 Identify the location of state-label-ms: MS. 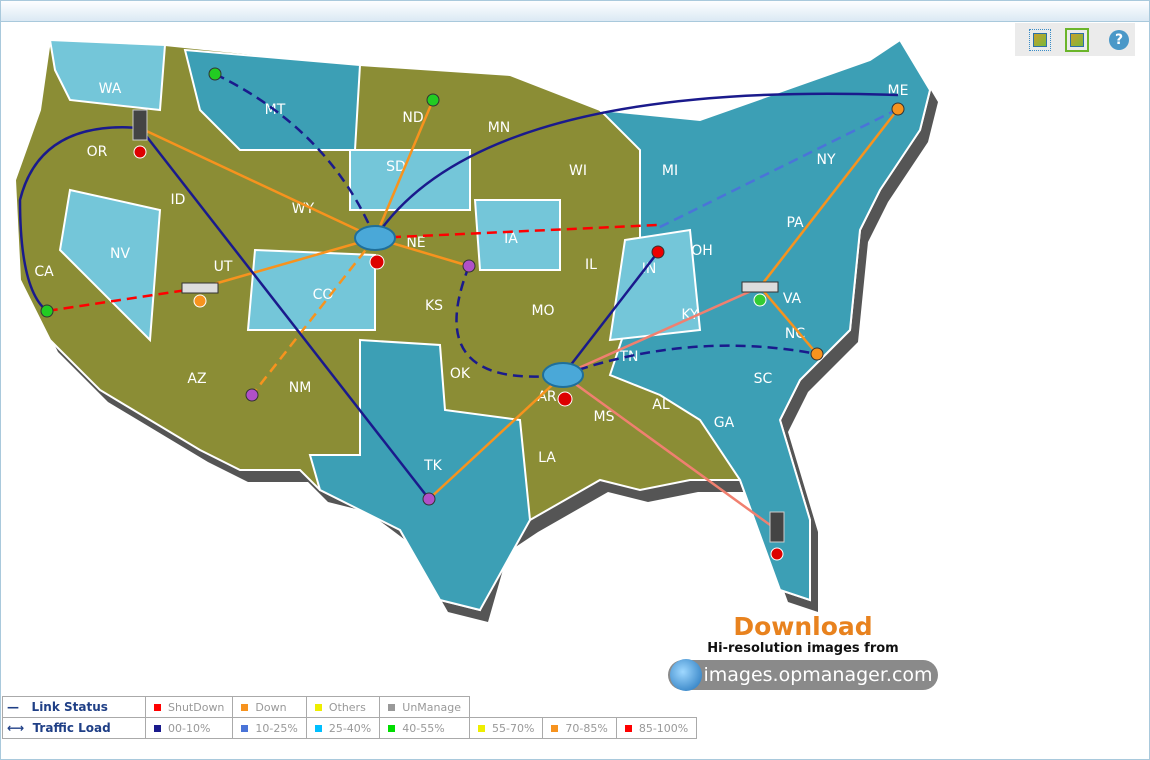
(604, 417).